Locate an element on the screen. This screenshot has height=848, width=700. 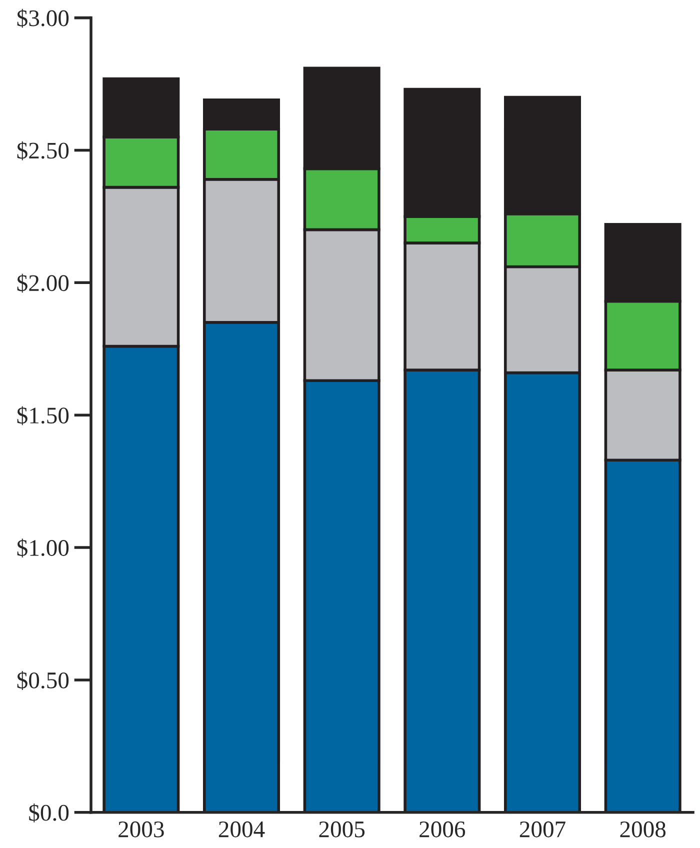
y-tick-label: $0.50 is located at coordinates (43, 680).